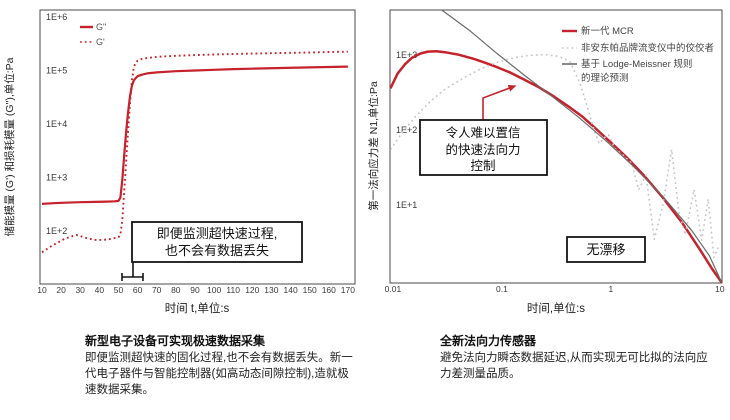 The width and height of the screenshot is (730, 420). What do you see at coordinates (61, 290) in the screenshot?
I see `x-tick-label: 20` at bounding box center [61, 290].